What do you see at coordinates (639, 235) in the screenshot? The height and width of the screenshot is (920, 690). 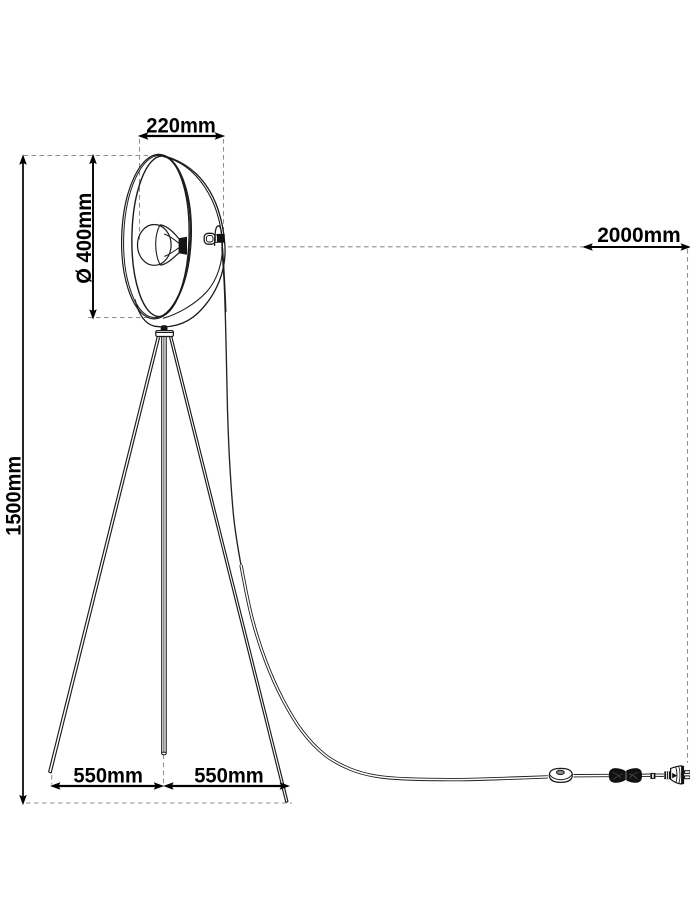 I see `svg-text: 2000mm` at bounding box center [639, 235].